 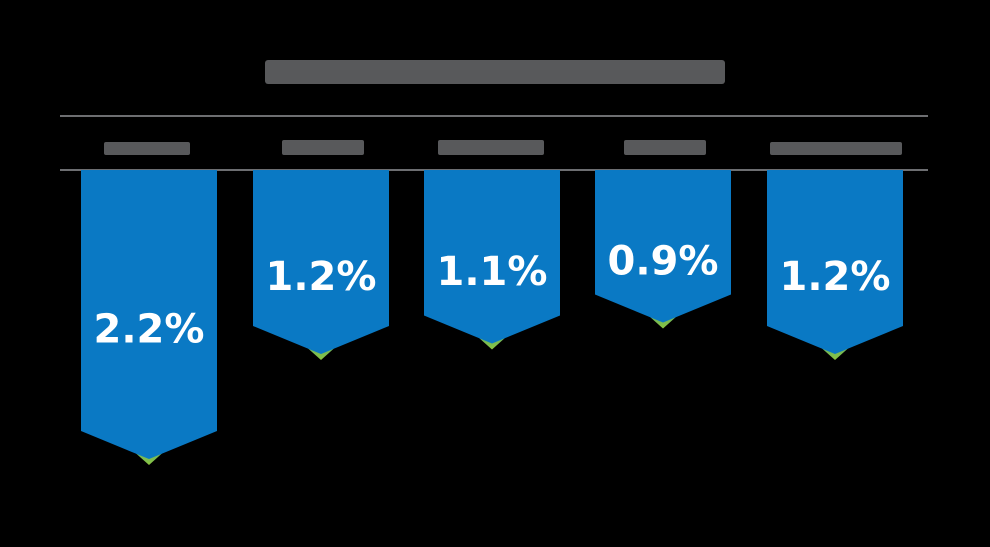 I want to click on category-labels, so click(x=503, y=147).